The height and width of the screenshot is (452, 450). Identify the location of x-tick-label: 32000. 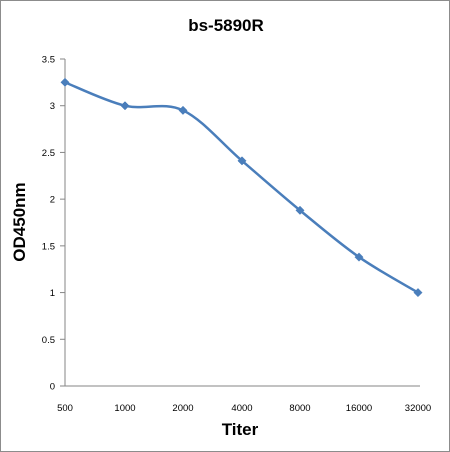
(418, 408).